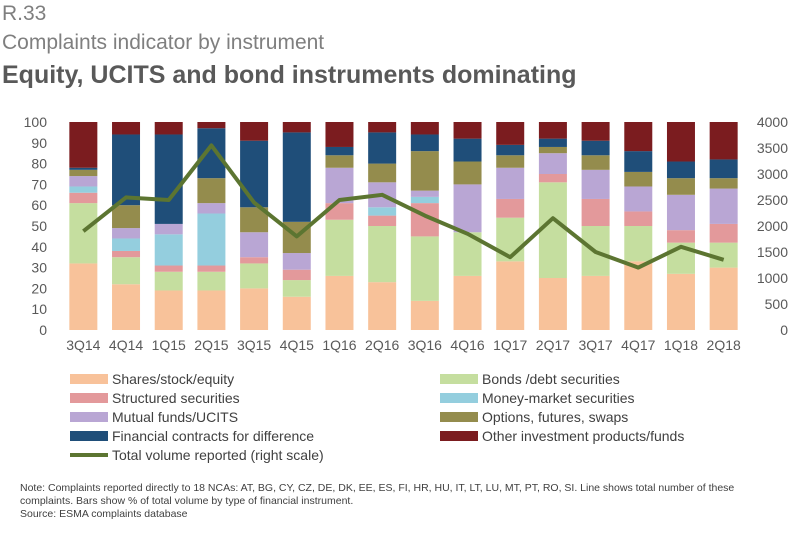  Describe the element at coordinates (296, 261) in the screenshot. I see `bar-segment-mutual-funds-ucits-4Q15` at that location.